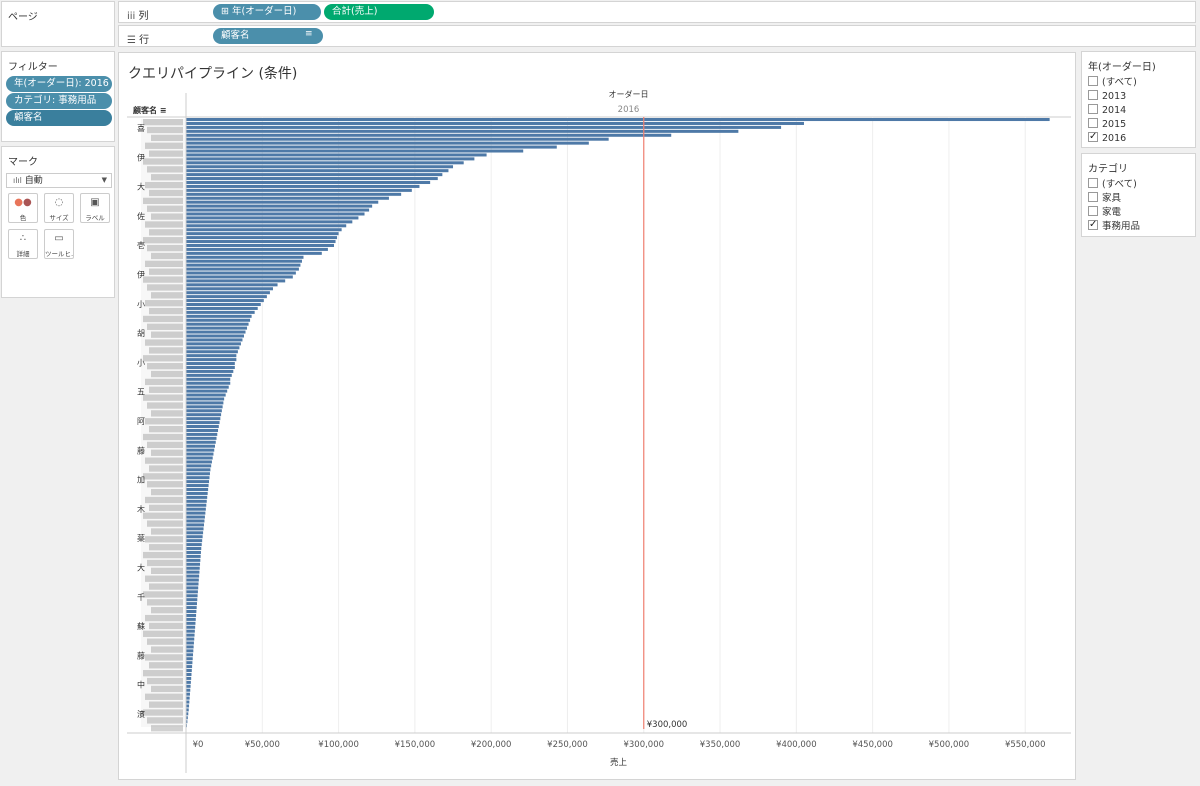  What do you see at coordinates (629, 94) in the screenshot?
I see `column-header-title: オーダー日` at bounding box center [629, 94].